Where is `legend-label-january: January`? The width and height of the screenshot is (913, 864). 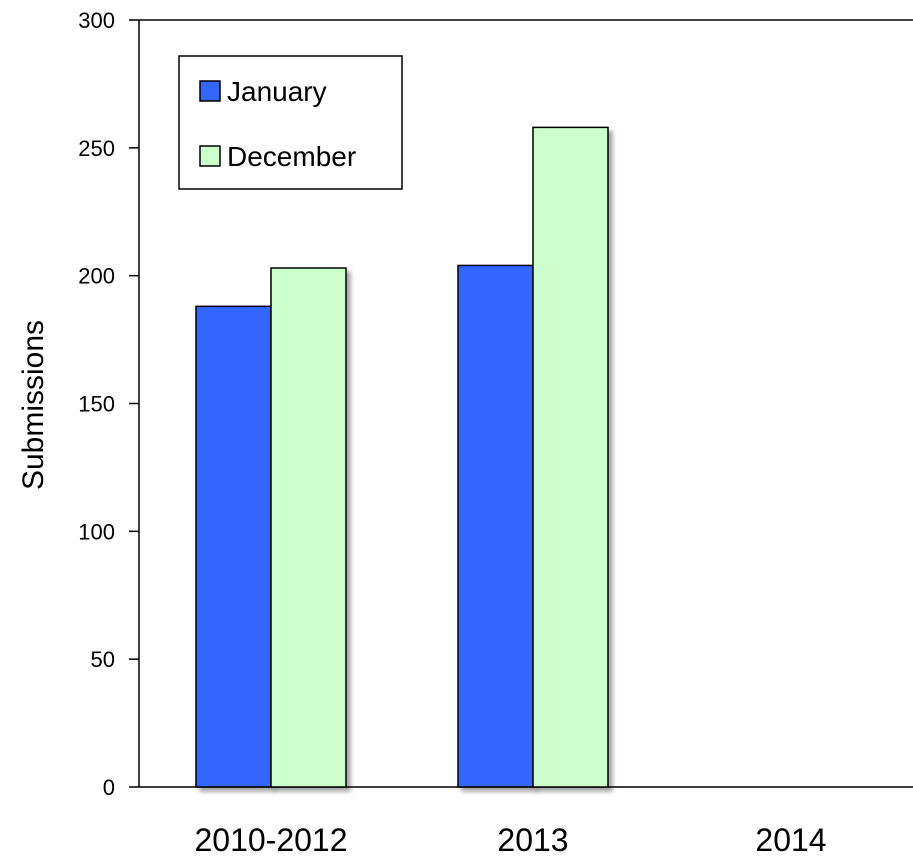 legend-label-january: January is located at coordinates (277, 91).